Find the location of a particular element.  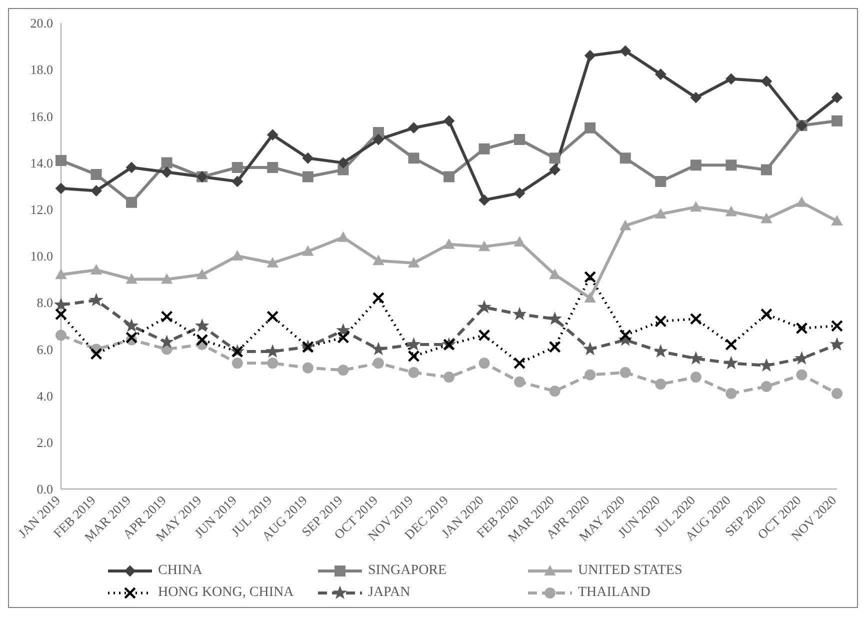

legend-label: JAPAN is located at coordinates (389, 593).